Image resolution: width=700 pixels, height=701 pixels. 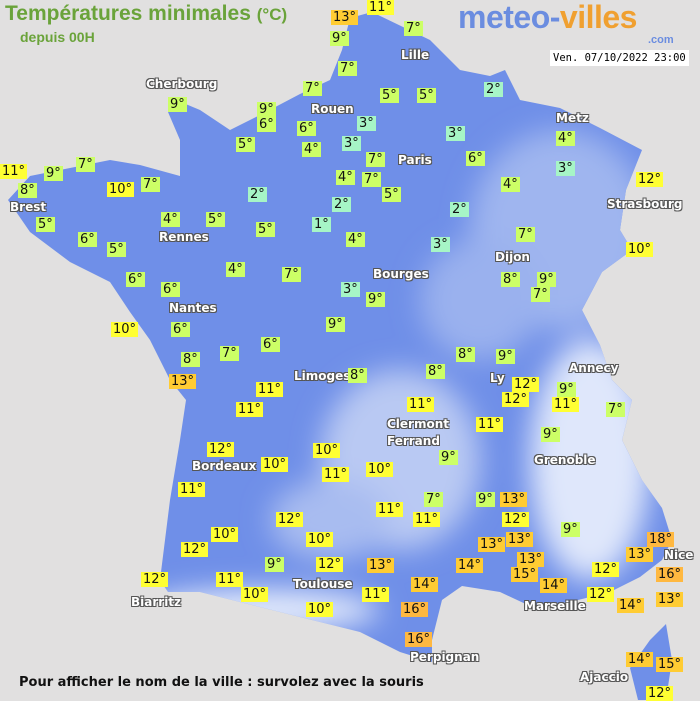 What do you see at coordinates (661, 539) in the screenshot?
I see `temperature-label: 18°` at bounding box center [661, 539].